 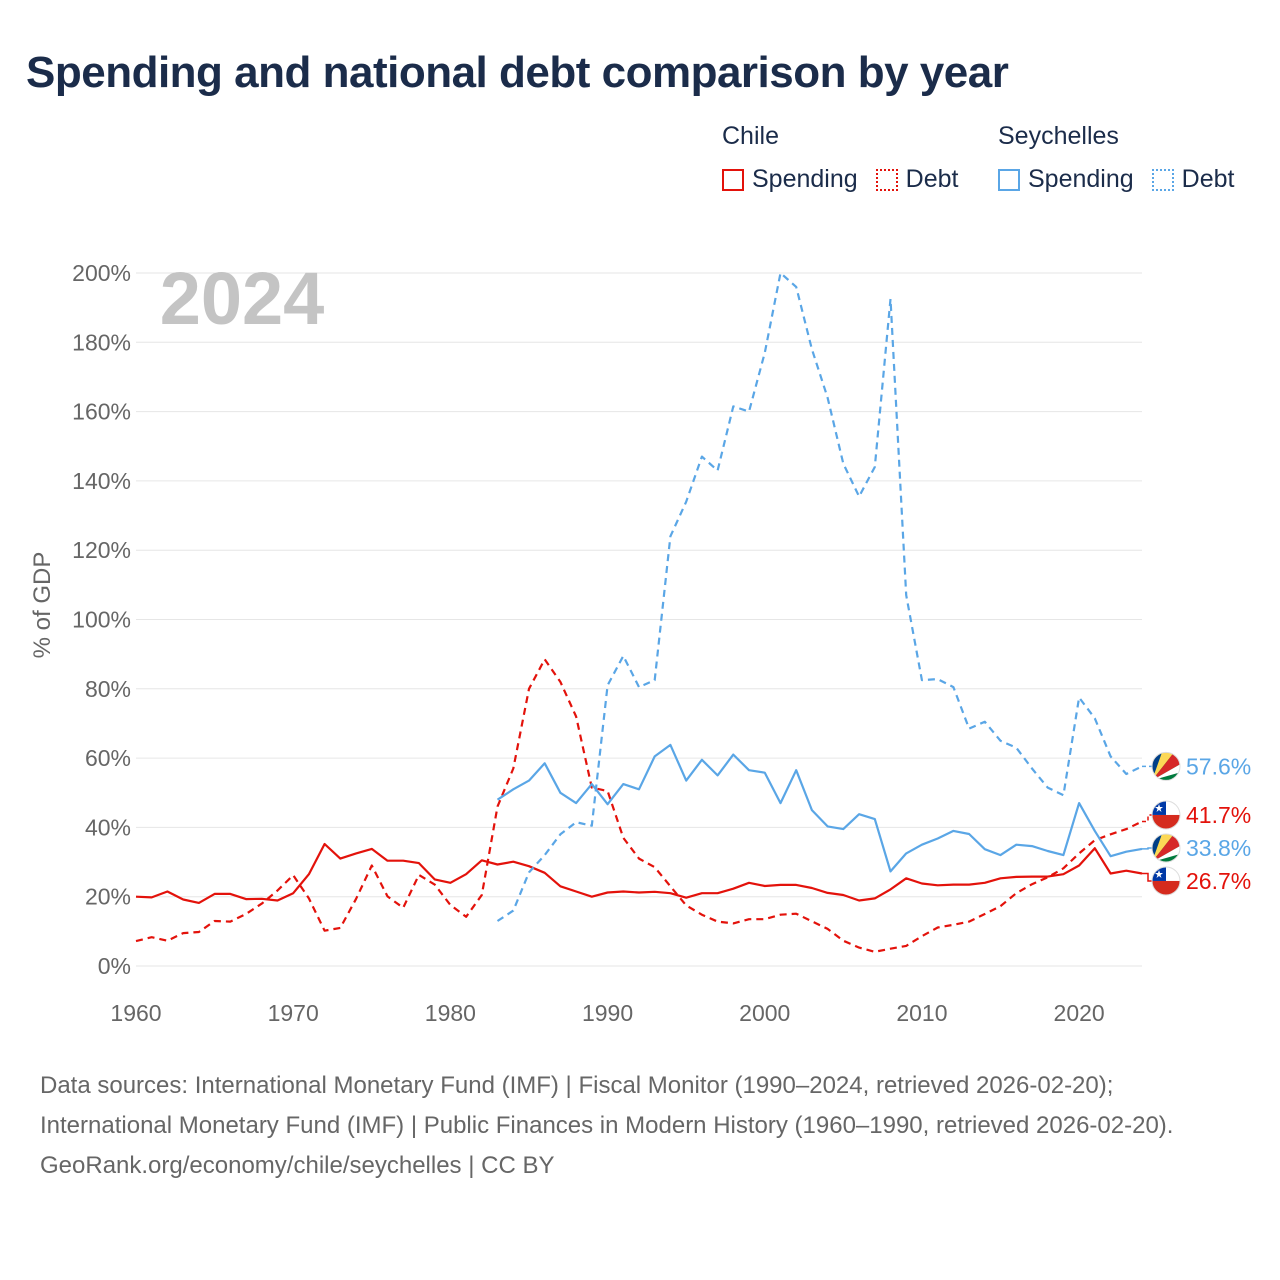 What do you see at coordinates (101, 481) in the screenshot?
I see `y-tick-label: 140%` at bounding box center [101, 481].